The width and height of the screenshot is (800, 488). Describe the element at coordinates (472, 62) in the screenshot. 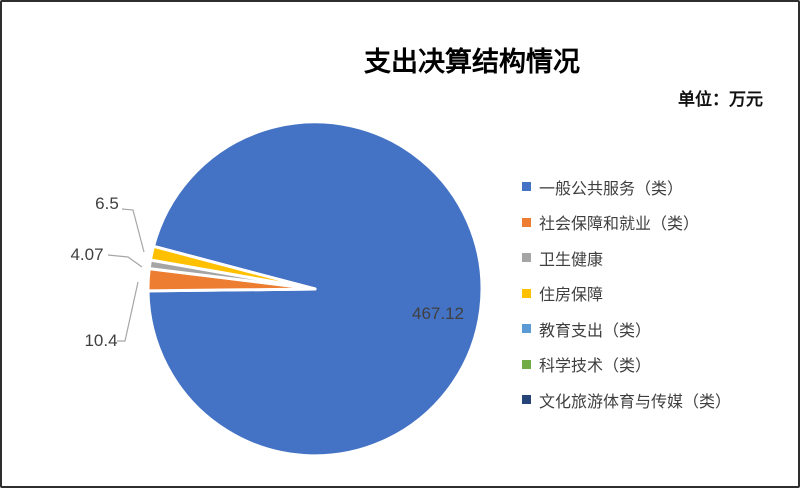

I see `chart-title: 支出决算结构情况` at that location.